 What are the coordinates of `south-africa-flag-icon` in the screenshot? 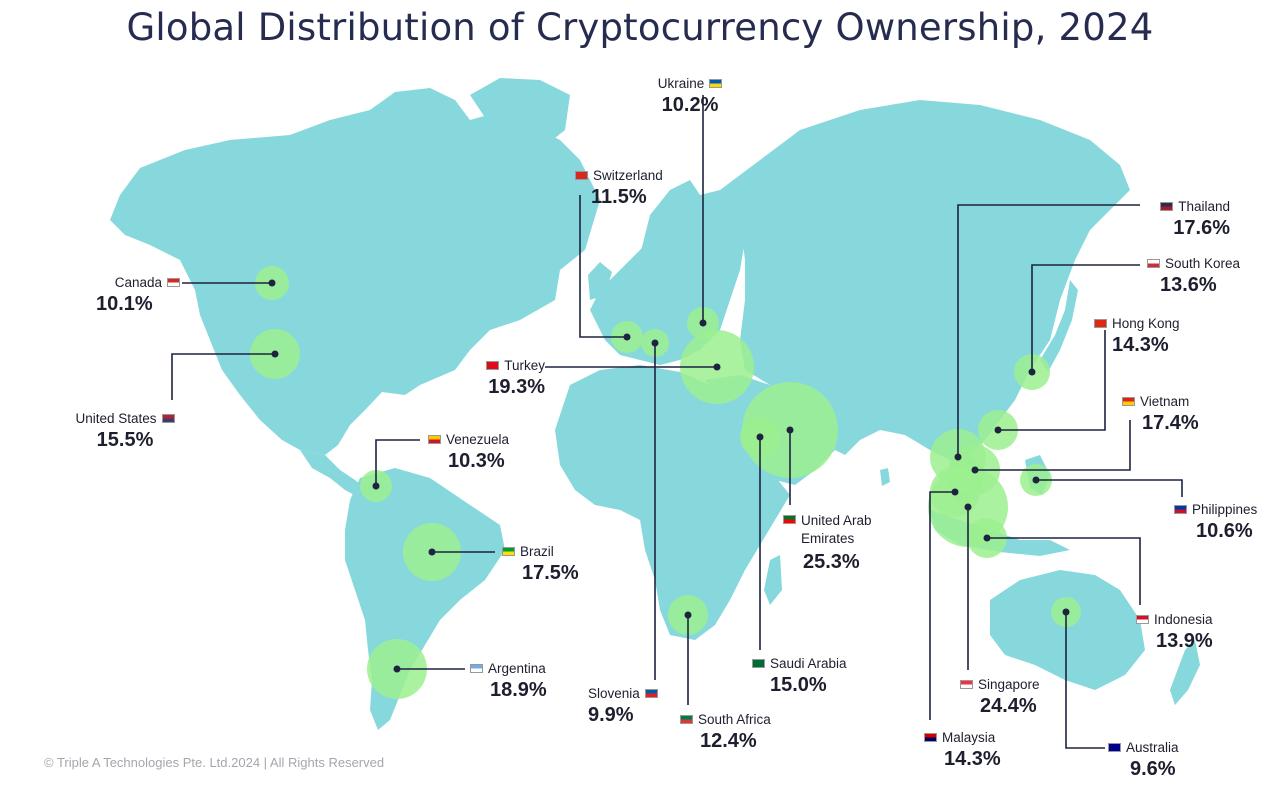 It's located at (686, 719).